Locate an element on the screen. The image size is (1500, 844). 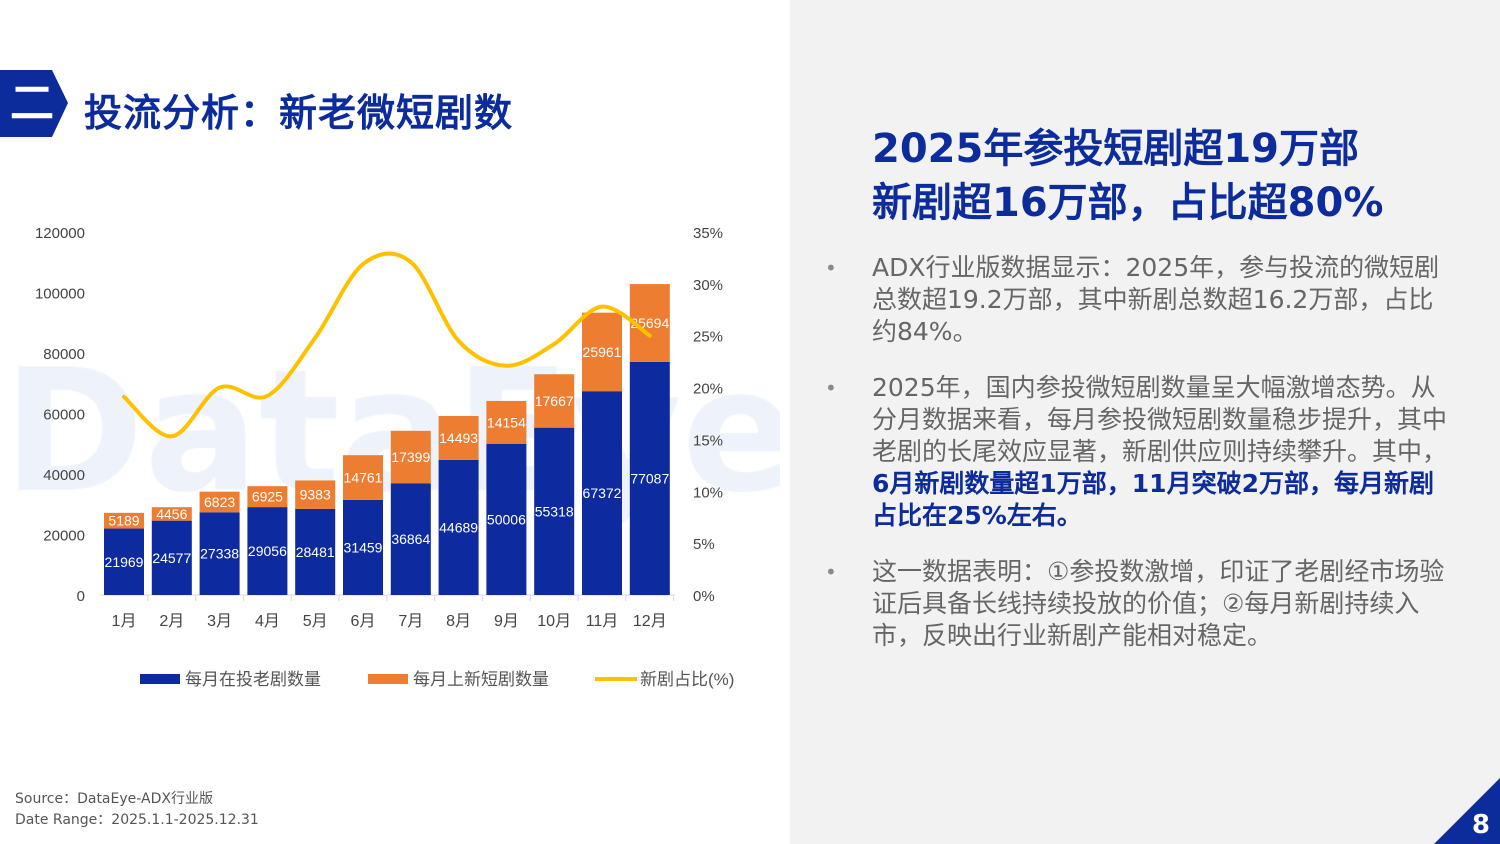
headline-line-2: 新剧超16万部，占比超80% is located at coordinates (1128, 203).